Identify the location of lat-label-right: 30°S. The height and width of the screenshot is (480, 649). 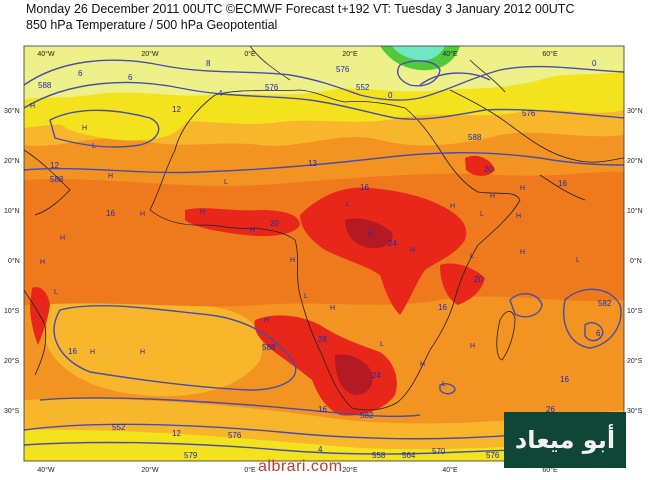
(635, 411).